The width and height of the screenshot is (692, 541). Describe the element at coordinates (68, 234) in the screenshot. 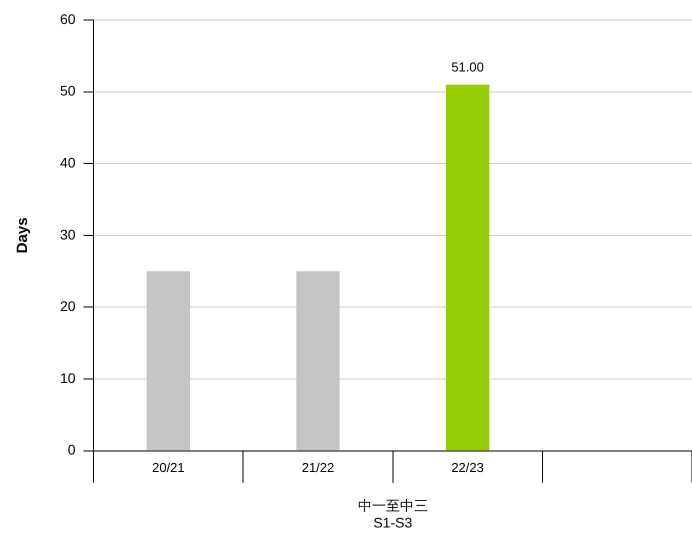

I see `y-tick-label: 30` at that location.